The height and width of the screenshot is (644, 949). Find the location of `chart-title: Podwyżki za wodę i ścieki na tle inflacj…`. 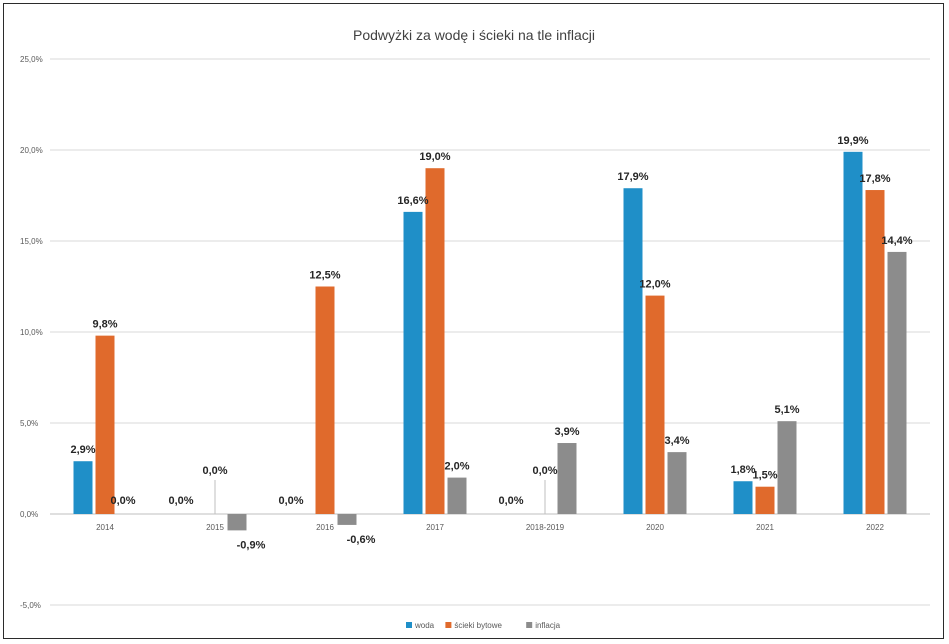

chart-title: Podwyżki za wodę i ścieki na tle inflacj… is located at coordinates (474, 35).